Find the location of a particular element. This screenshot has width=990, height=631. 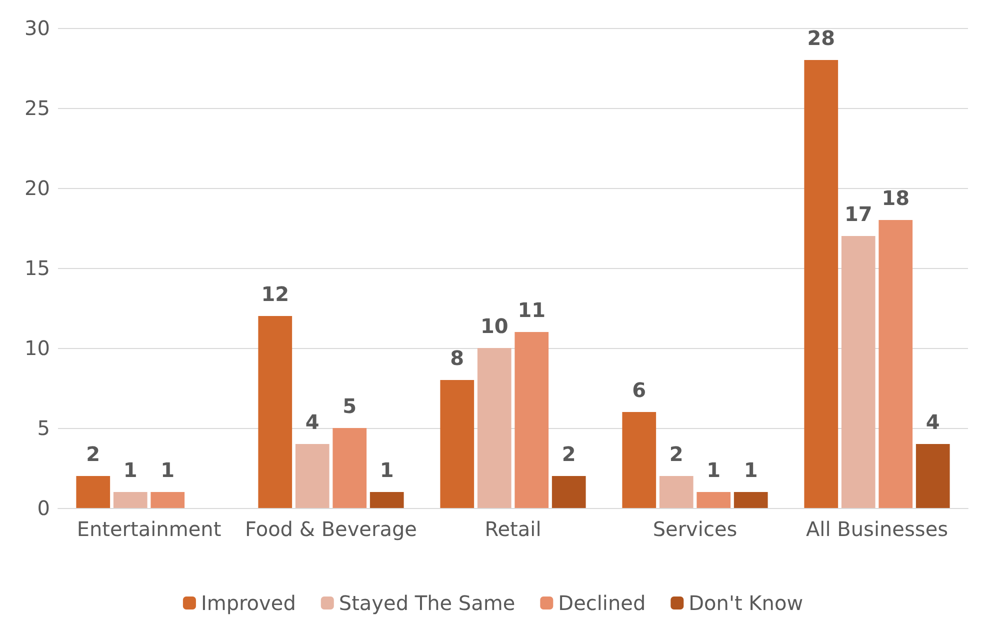

legend-label: Don't Know is located at coordinates (746, 603).